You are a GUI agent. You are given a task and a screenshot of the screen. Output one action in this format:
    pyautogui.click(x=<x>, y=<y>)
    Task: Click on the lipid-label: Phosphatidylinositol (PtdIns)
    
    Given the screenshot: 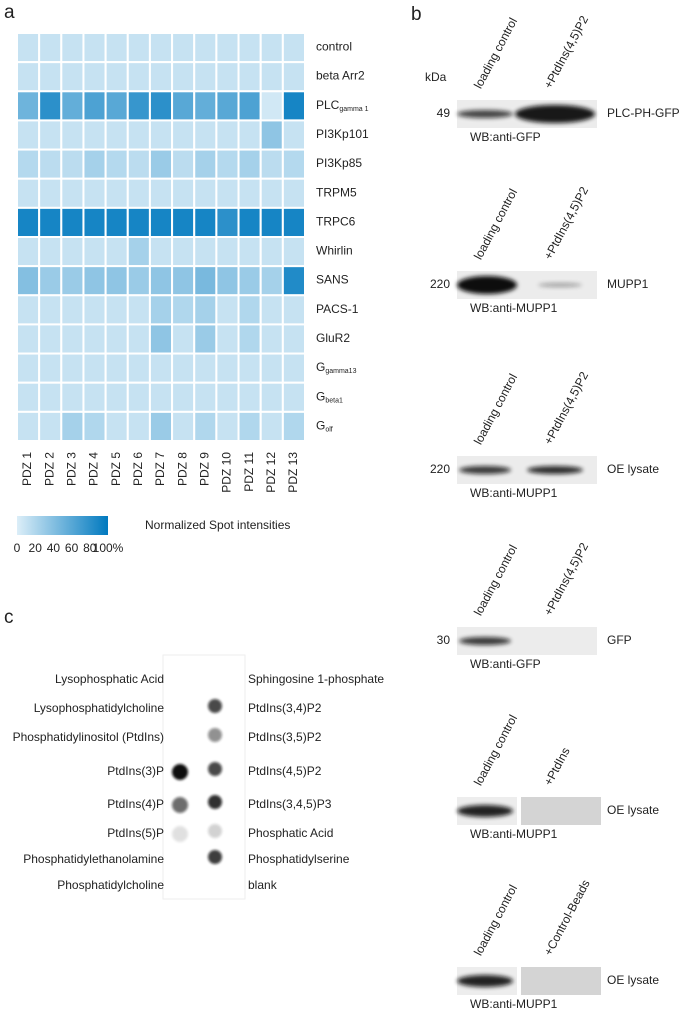 What is the action you would take?
    pyautogui.click(x=88, y=737)
    